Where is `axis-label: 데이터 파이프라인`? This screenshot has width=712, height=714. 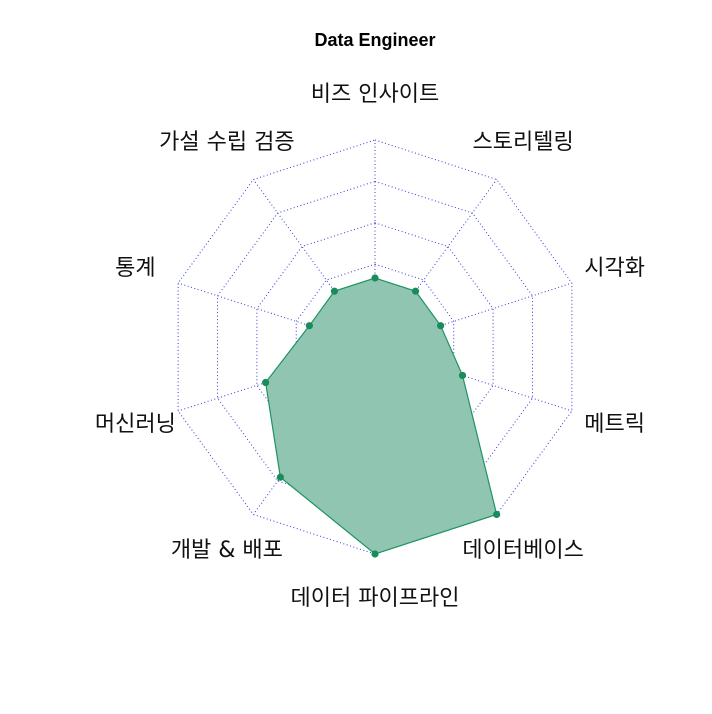 axis-label: 데이터 파이프라인 is located at coordinates (375, 598).